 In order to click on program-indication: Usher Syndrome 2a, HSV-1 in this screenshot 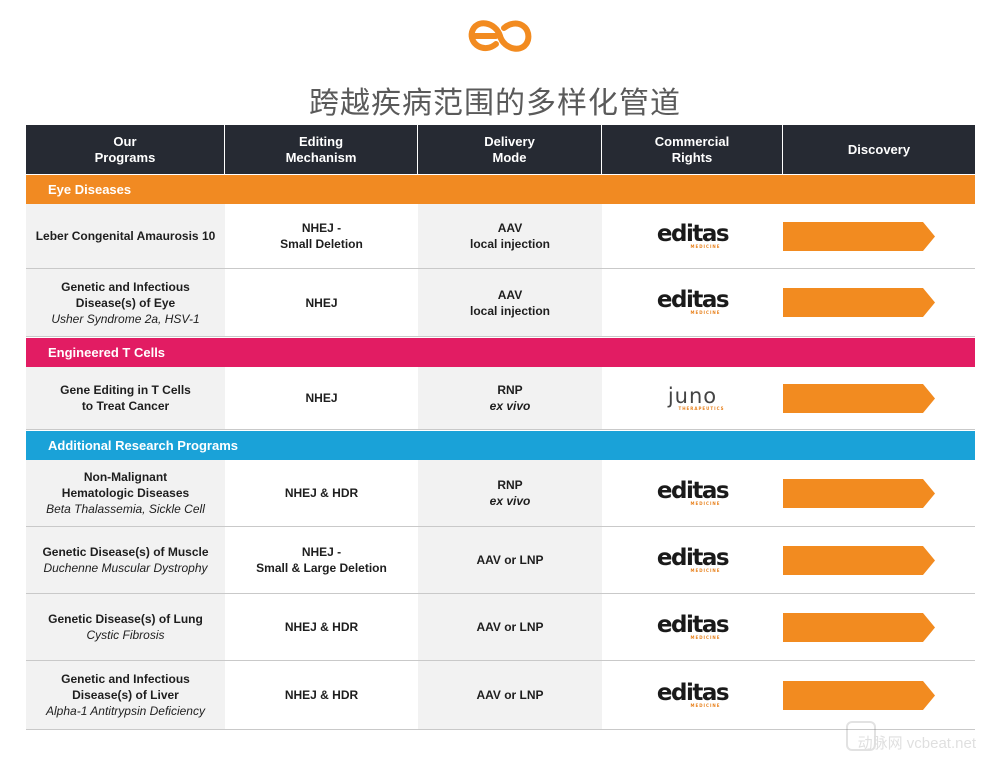, I will do `click(125, 318)`.